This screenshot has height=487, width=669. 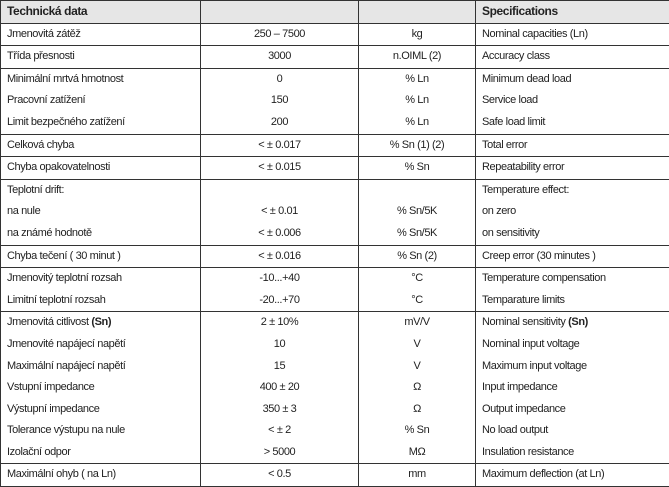 I want to click on cell-value: < ± 0.017, so click(x=280, y=145).